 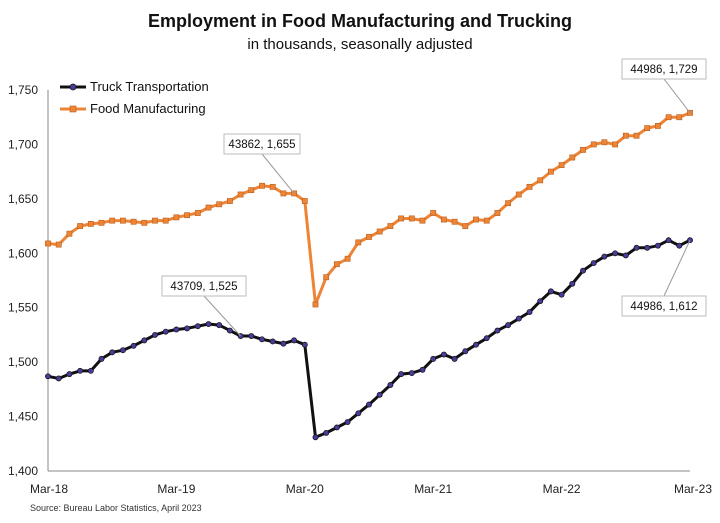 I want to click on legend-label-truck: Truck Transportation, so click(x=149, y=86).